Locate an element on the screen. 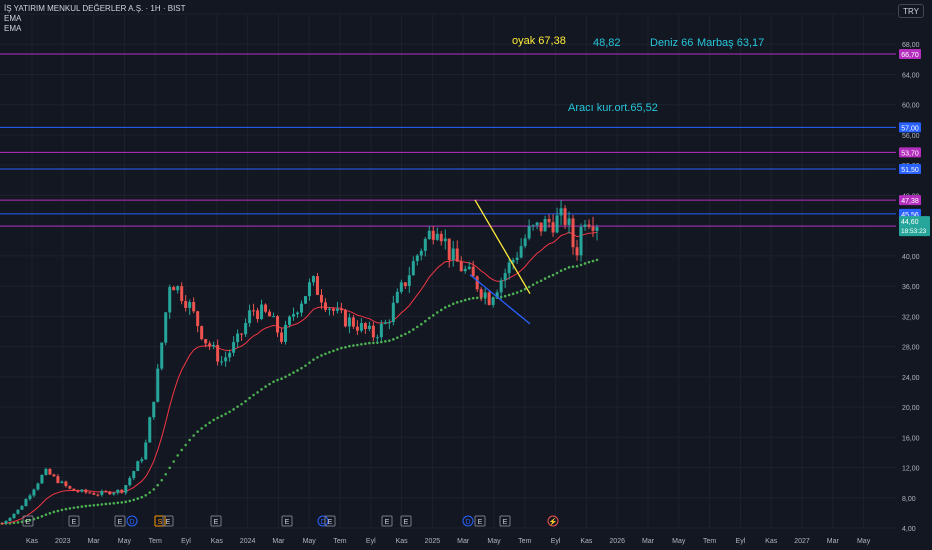 This screenshot has width=932, height=550. indicator-ema-1: EMA is located at coordinates (13, 18).